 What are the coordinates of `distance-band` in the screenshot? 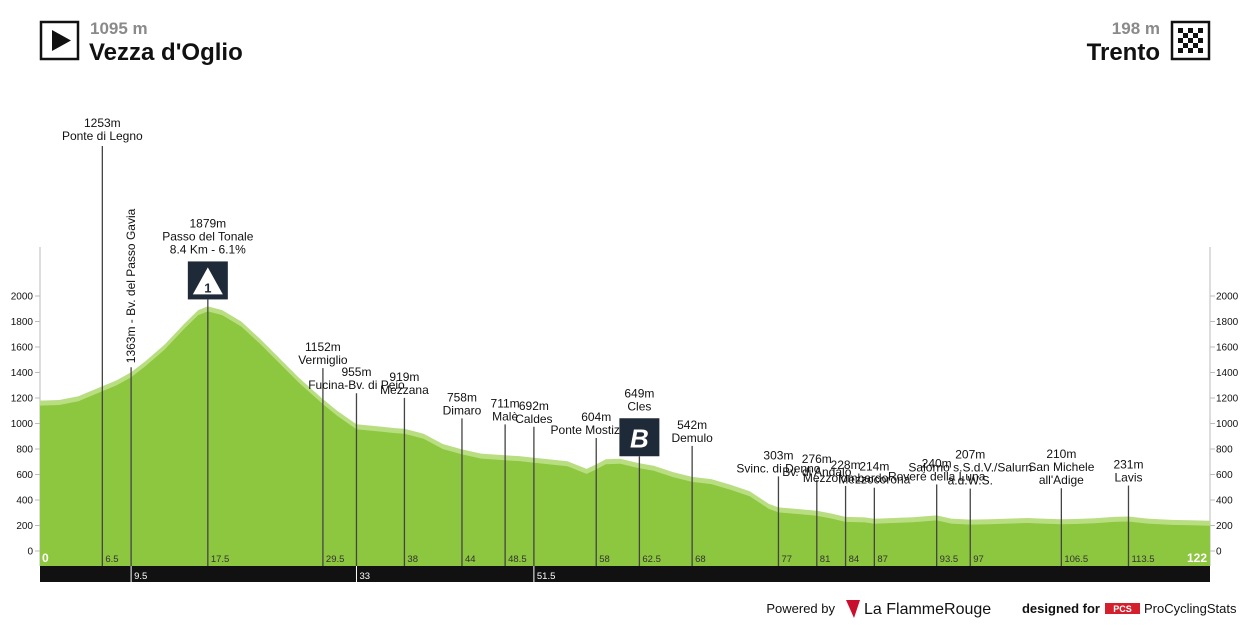 It's located at (625, 574).